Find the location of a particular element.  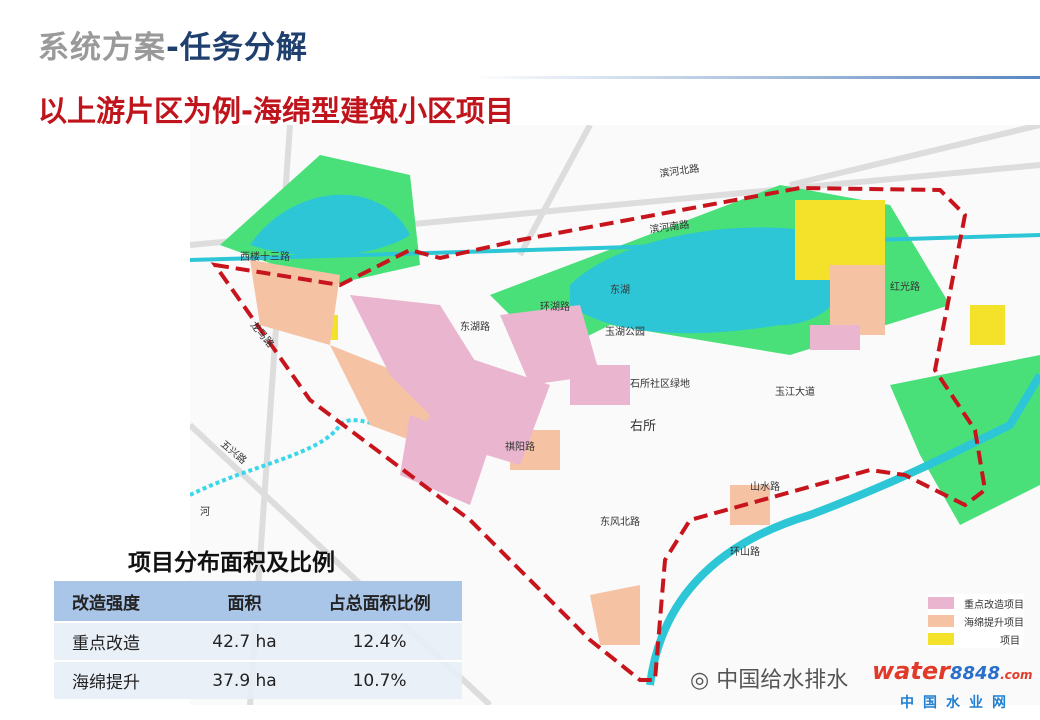

table-row: 重点改造 42.7 ha 12.4% is located at coordinates (258, 641).